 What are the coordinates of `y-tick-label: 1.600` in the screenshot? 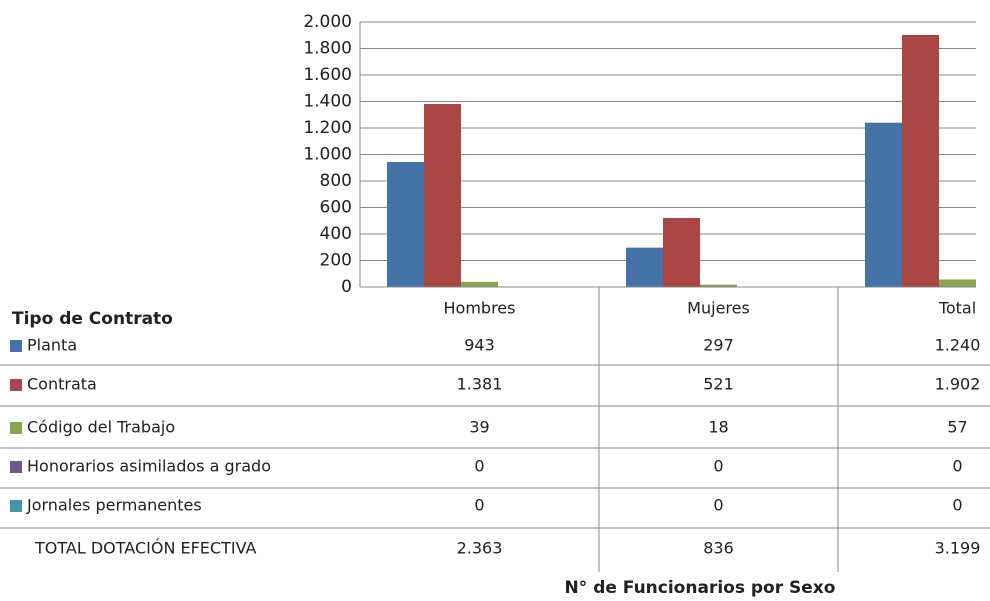 It's located at (327, 75).